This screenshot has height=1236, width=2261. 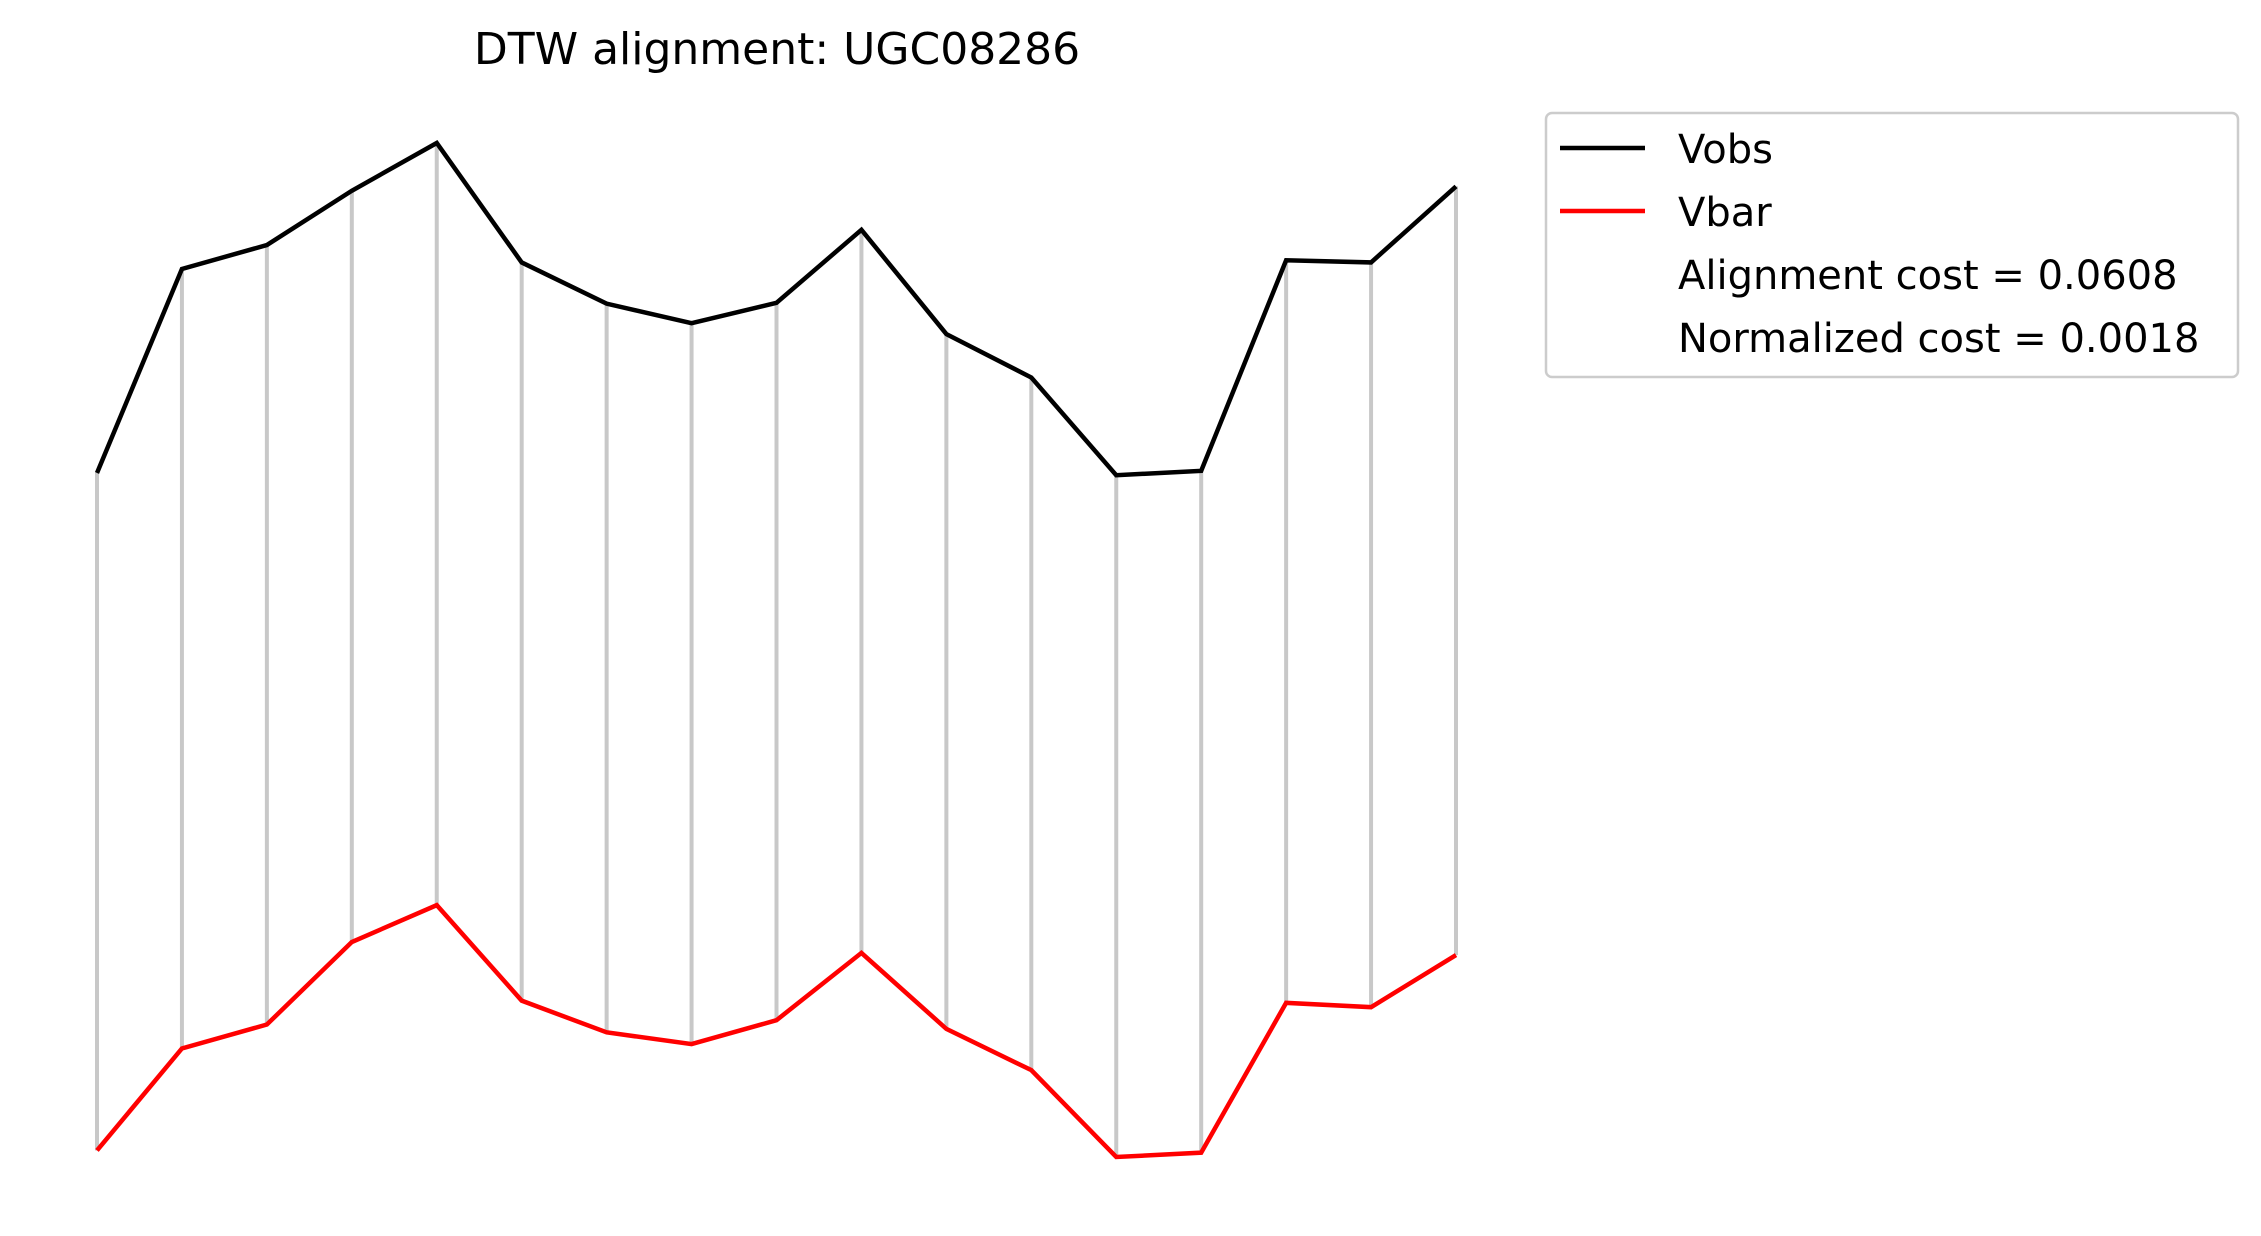 I want to click on legend-frame, so click(x=1892, y=245).